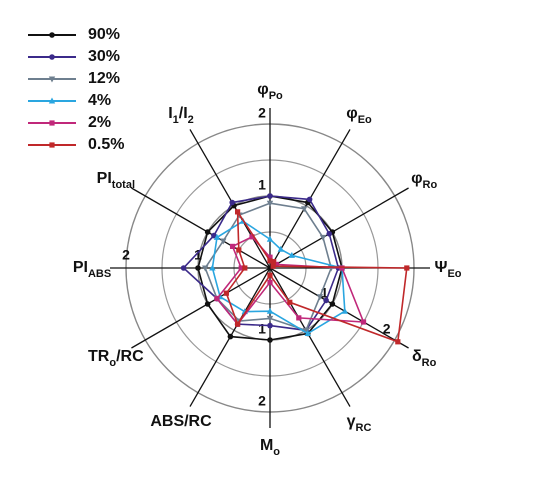 The image size is (542, 481). Describe the element at coordinates (440, 267) in the screenshot. I see `axis-label-text: Ψ` at that location.